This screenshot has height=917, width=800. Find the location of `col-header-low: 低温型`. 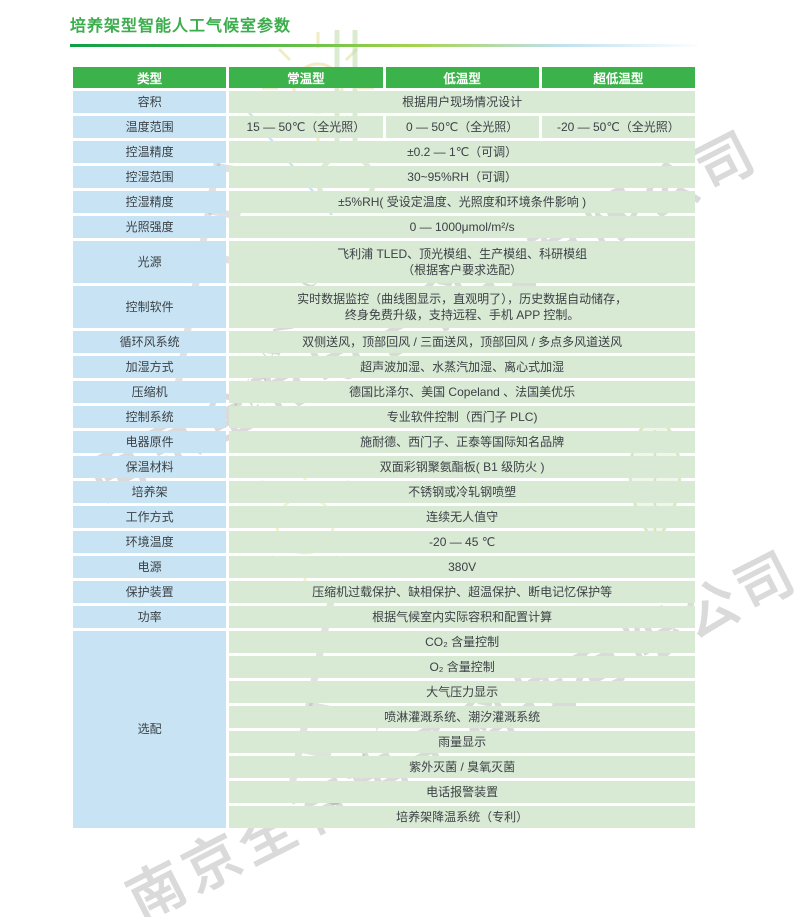

col-header-low: 低温型 is located at coordinates (462, 77).